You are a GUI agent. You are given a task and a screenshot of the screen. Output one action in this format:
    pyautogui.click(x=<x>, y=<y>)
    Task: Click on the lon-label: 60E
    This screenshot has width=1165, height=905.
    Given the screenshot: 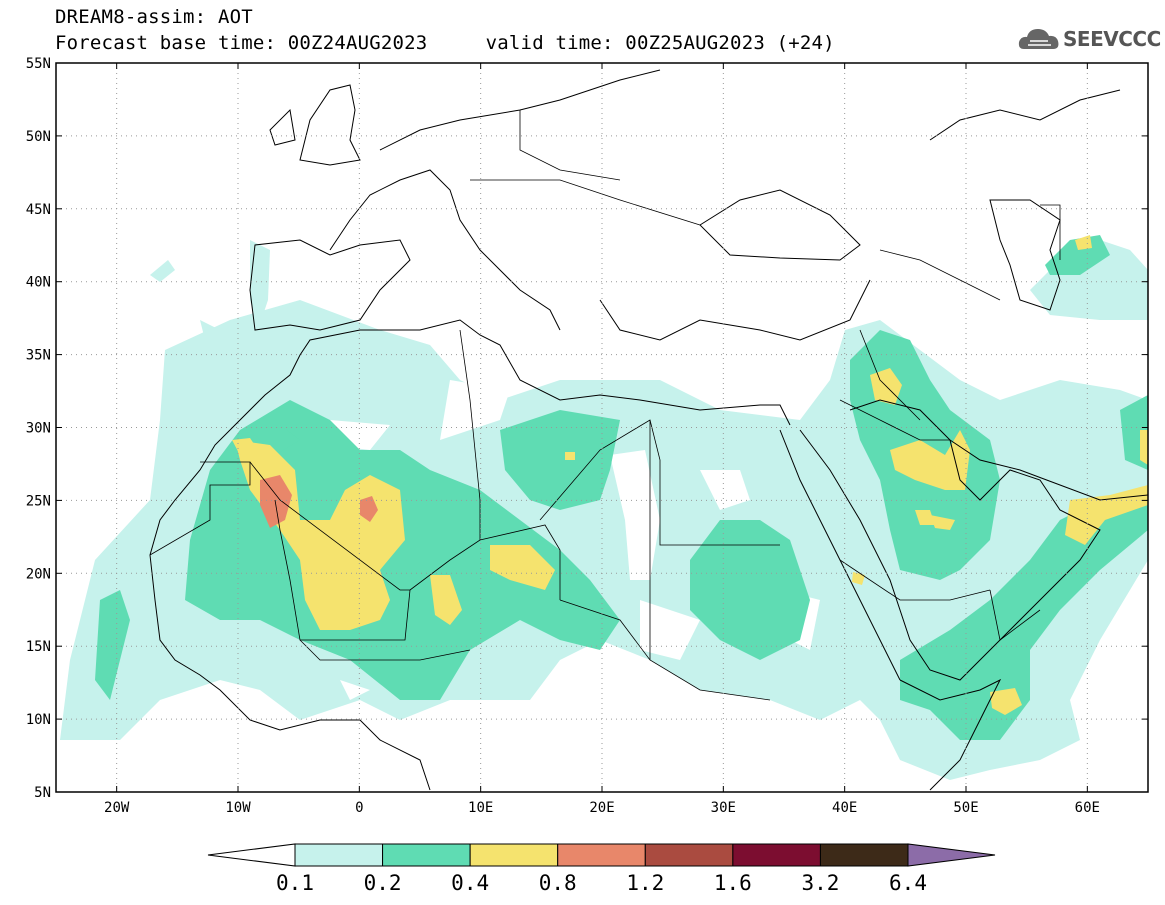 What is the action you would take?
    pyautogui.click(x=1087, y=808)
    